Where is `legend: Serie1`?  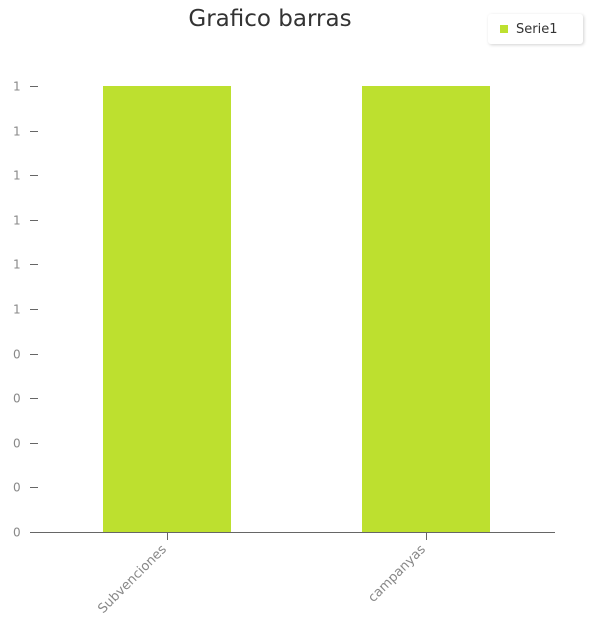 legend: Serie1 is located at coordinates (535, 29).